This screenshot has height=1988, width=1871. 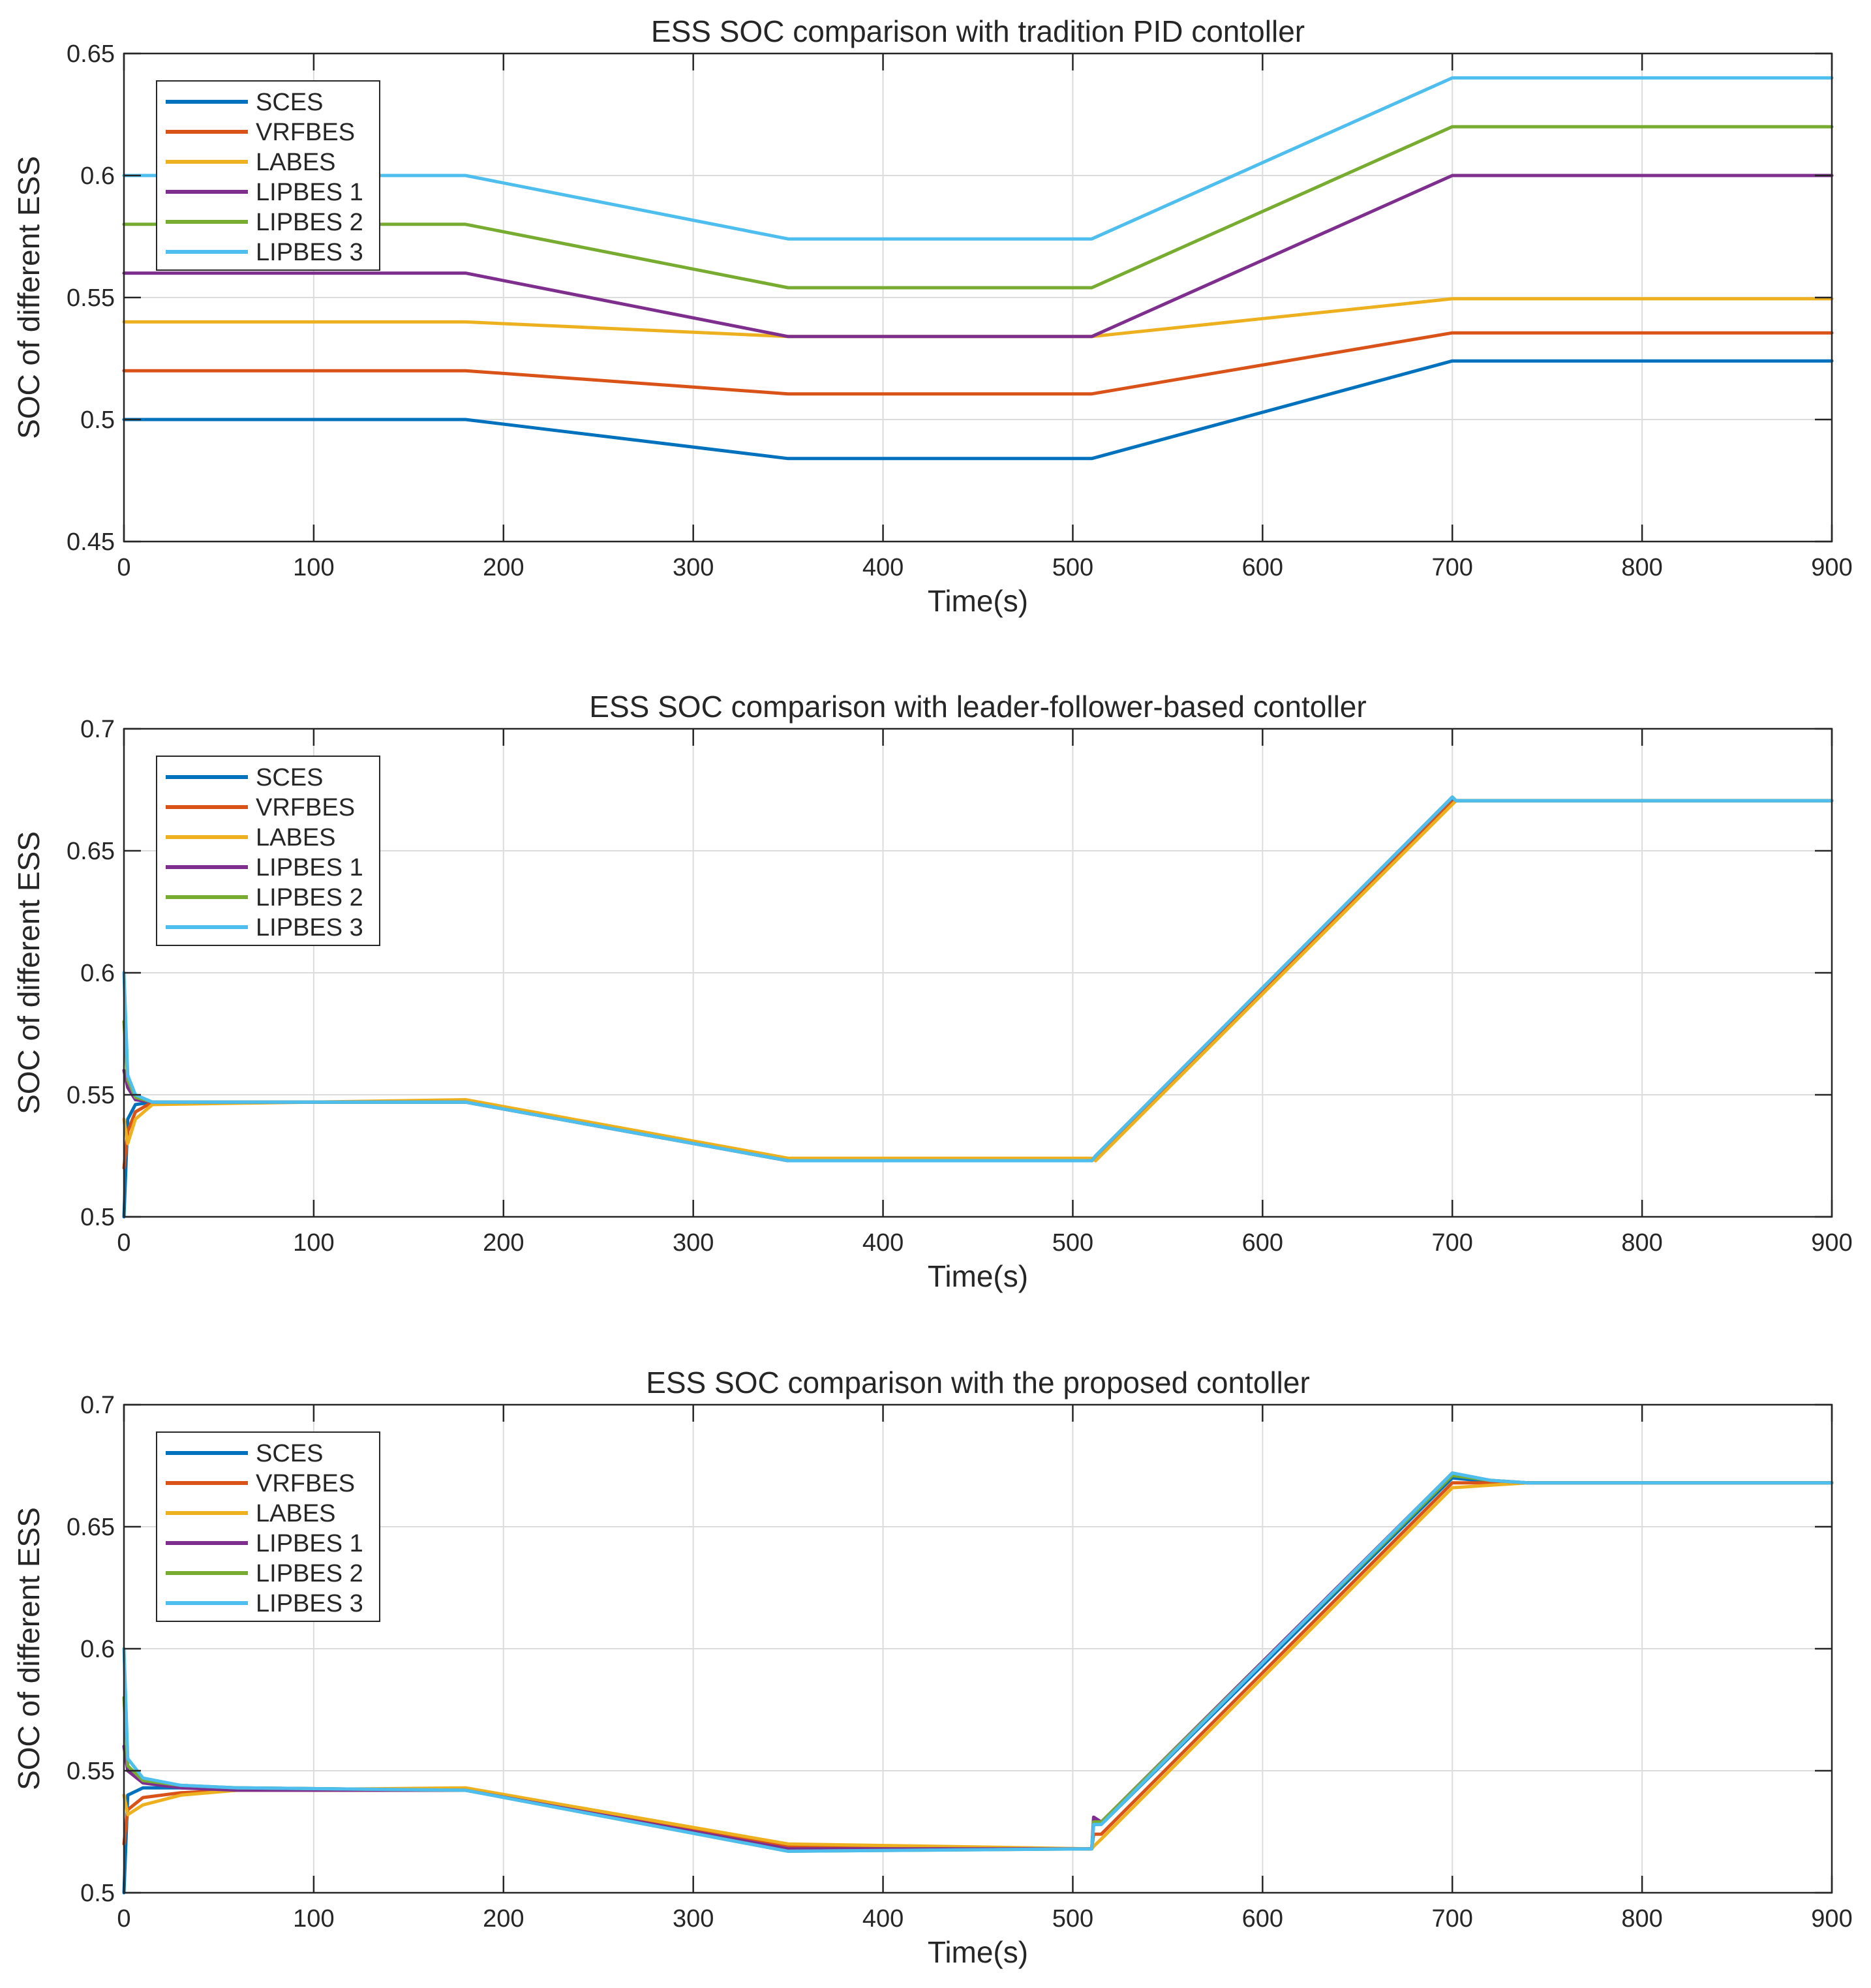 I want to click on series-line-sces, so click(x=978, y=410).